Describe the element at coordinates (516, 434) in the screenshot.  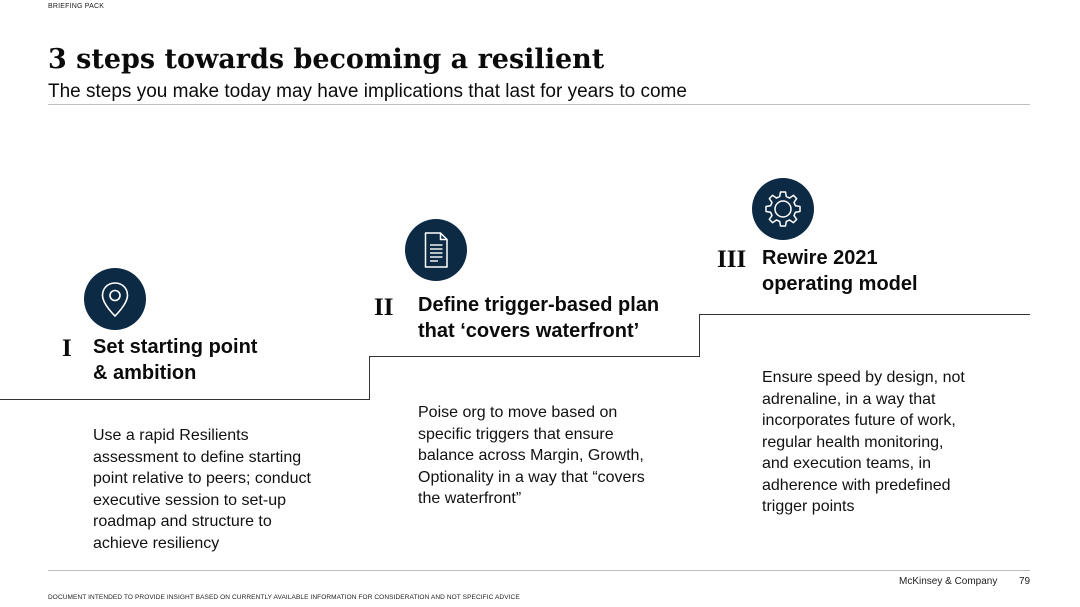
I see `step-2-desc-line: specific triggers that ensure` at that location.